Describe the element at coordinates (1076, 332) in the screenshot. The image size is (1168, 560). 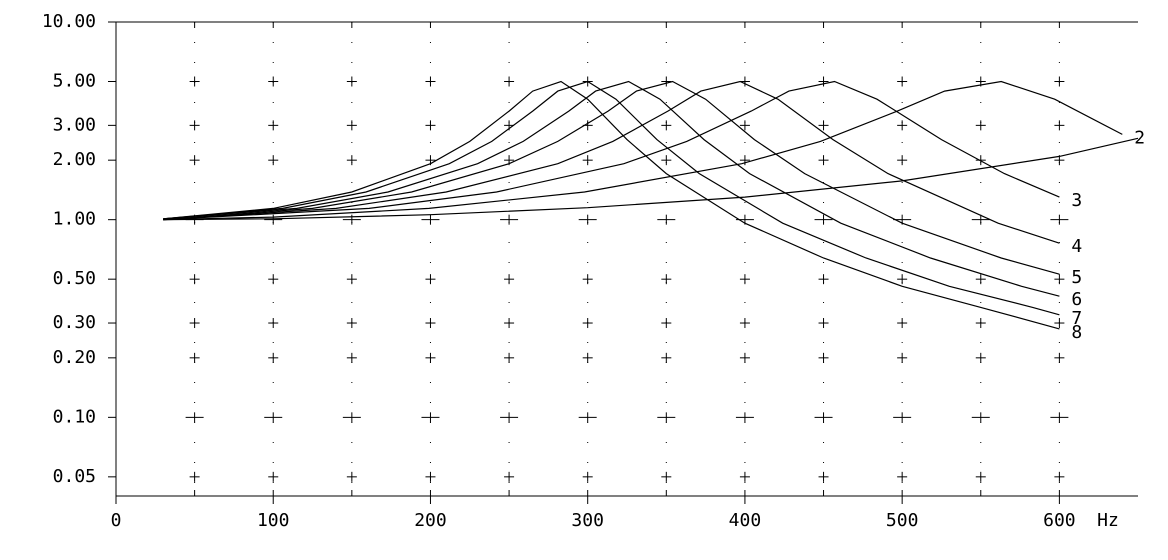
I see `curve-label: 8` at that location.